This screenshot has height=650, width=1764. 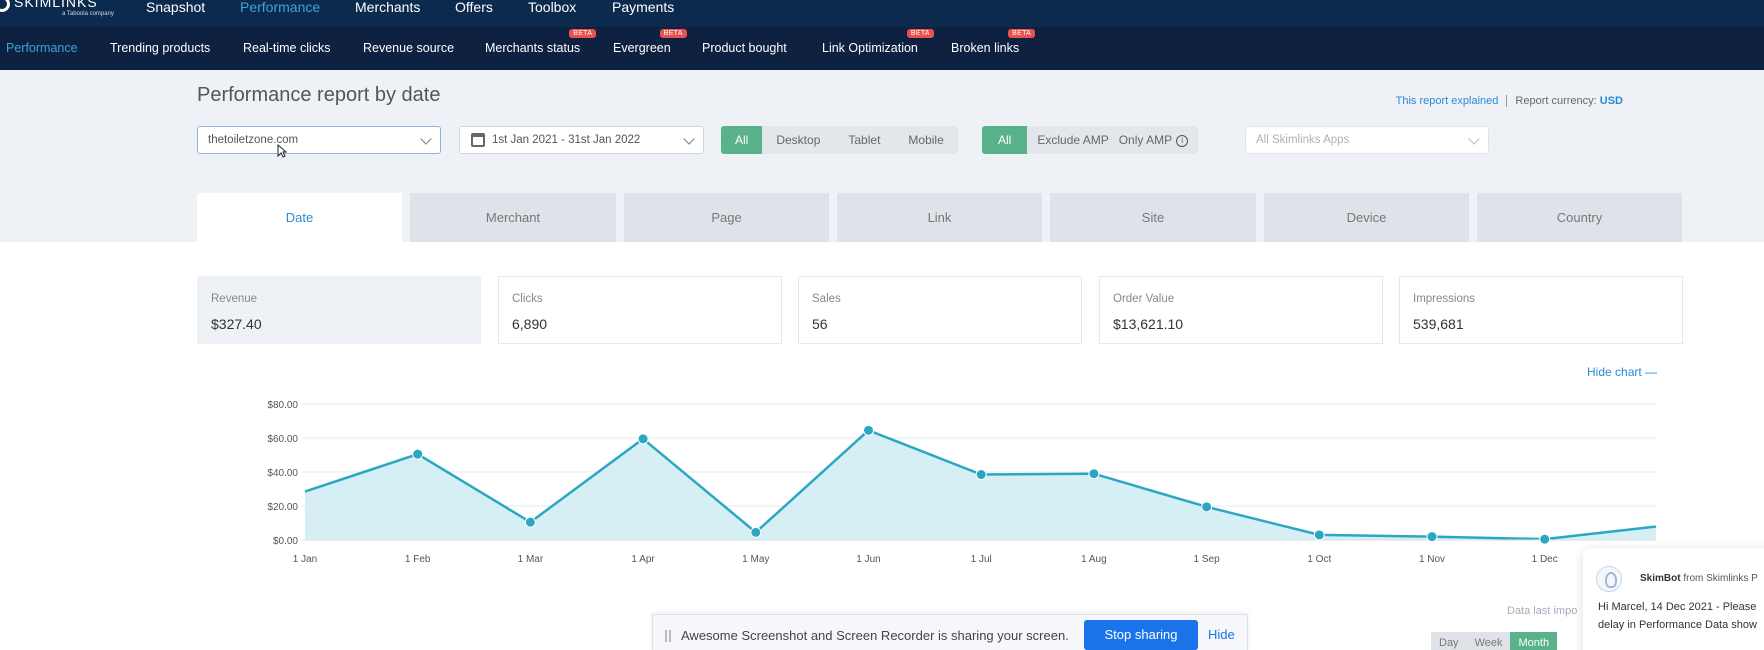 What do you see at coordinates (305, 559) in the screenshot?
I see `x-tick-label: 1 Jan` at bounding box center [305, 559].